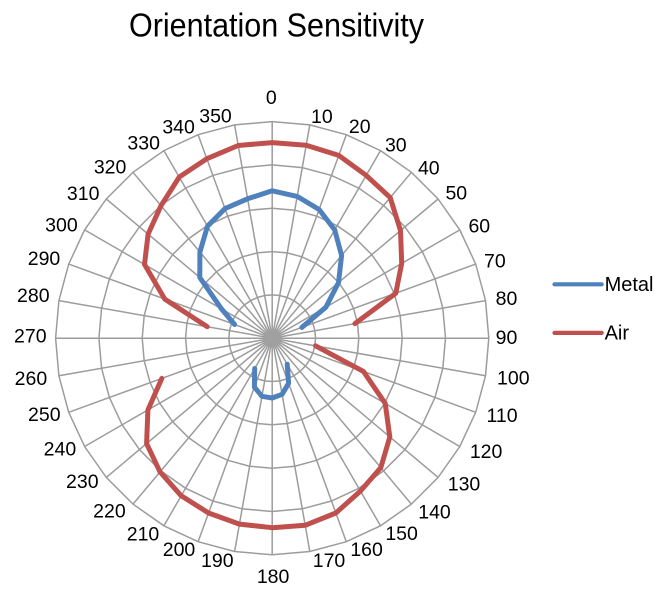 The width and height of the screenshot is (669, 595). What do you see at coordinates (464, 484) in the screenshot?
I see `svg-text: 130` at bounding box center [464, 484].